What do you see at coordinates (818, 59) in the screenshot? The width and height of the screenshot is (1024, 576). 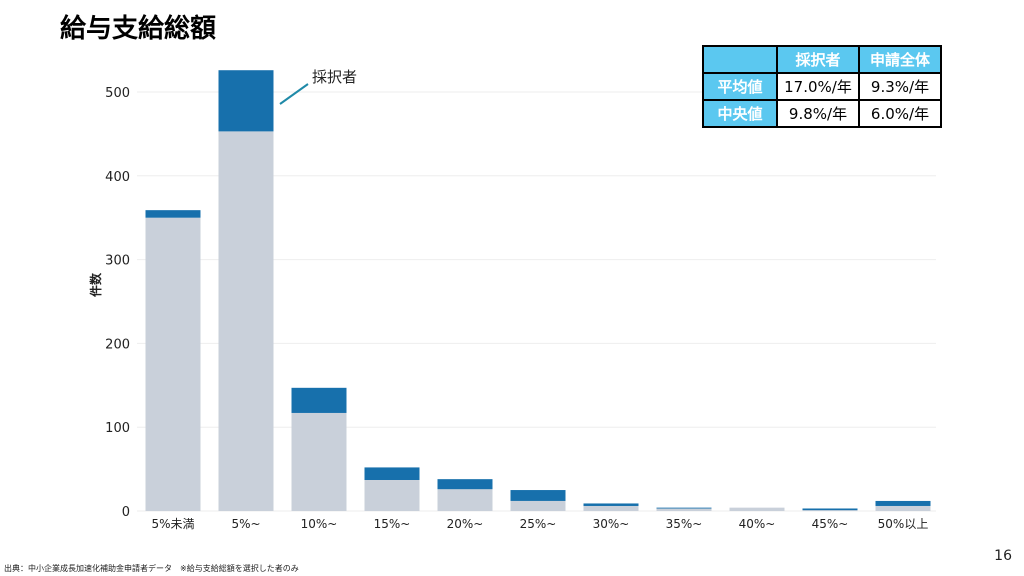 I see `header-adopted: 採択者` at bounding box center [818, 59].